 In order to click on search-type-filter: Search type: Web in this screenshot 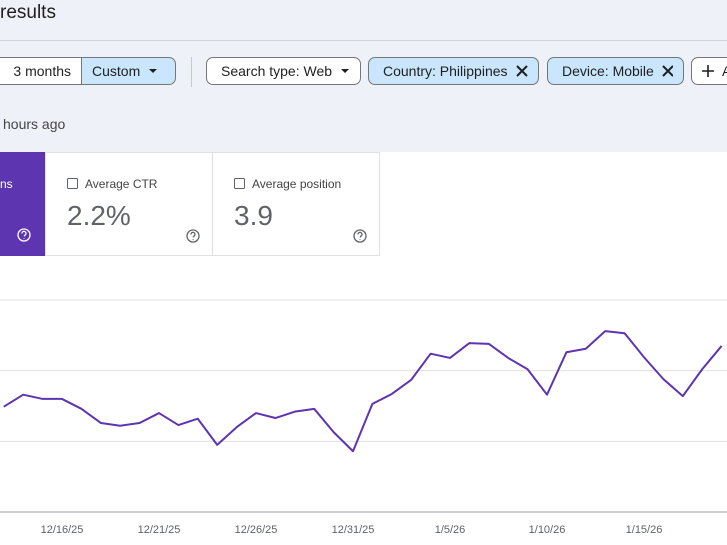, I will do `click(283, 71)`.